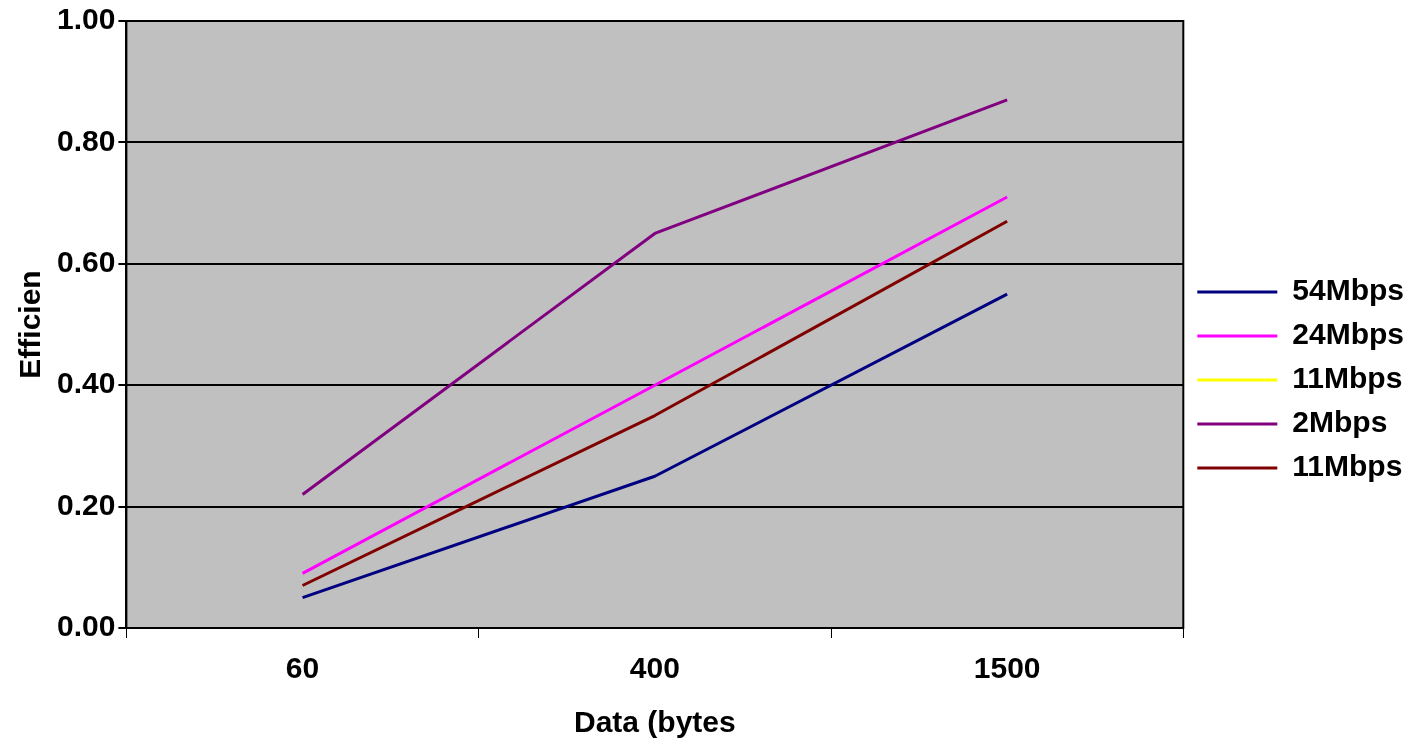 Image resolution: width=1418 pixels, height=750 pixels. I want to click on y-tick-label: 0.40, so click(86, 383).